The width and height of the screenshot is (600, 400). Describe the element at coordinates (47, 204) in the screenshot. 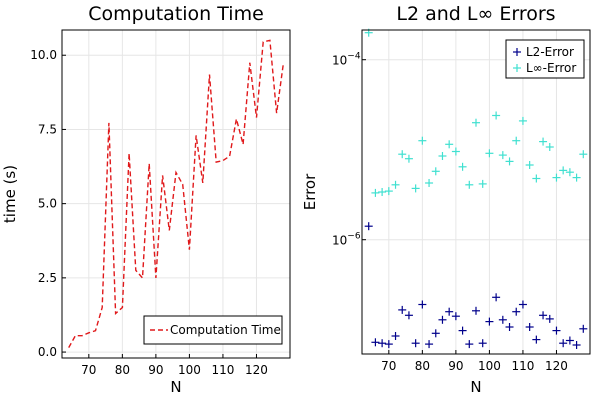

I see `y-tick-label: 5.0` at that location.